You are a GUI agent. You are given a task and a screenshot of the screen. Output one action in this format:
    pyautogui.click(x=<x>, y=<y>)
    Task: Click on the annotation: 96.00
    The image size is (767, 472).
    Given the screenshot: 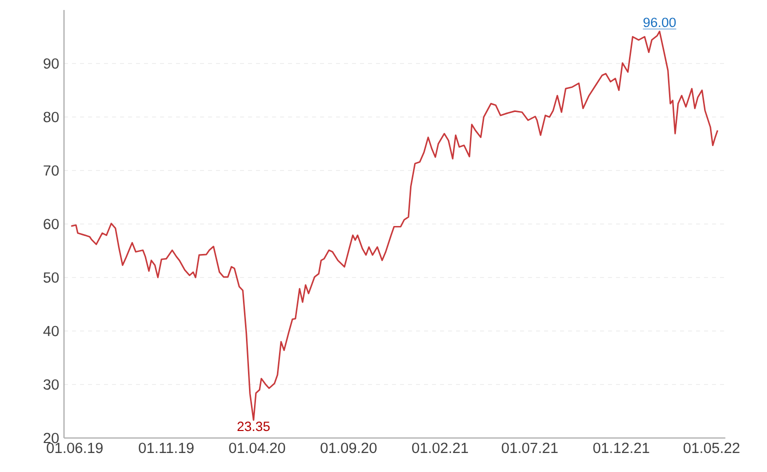 What is the action you would take?
    pyautogui.click(x=660, y=23)
    